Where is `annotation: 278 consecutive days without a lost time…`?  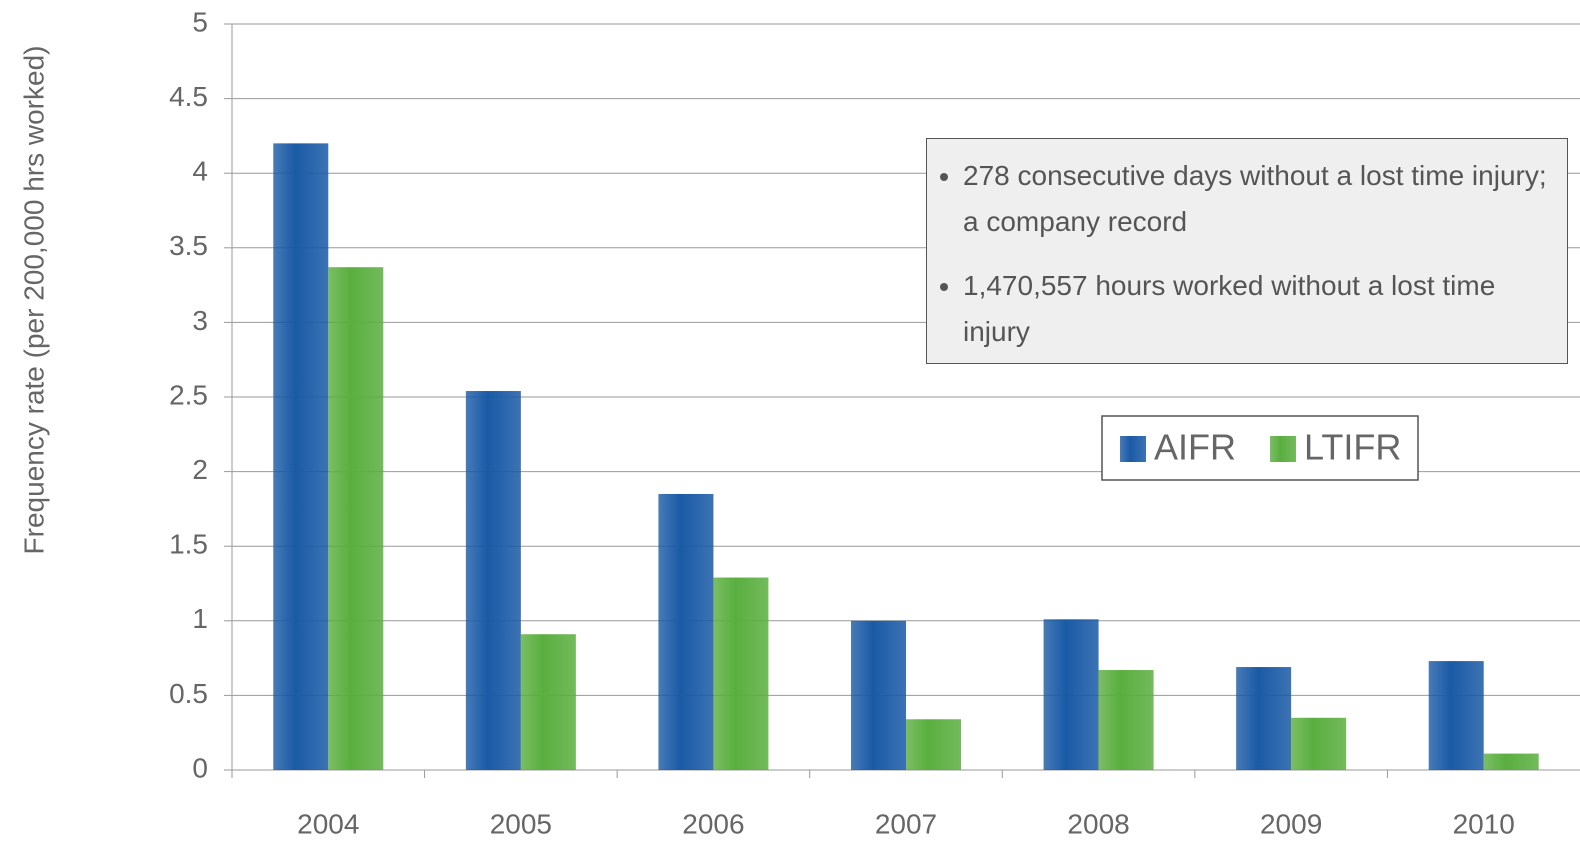 annotation: 278 consecutive days without a lost time… is located at coordinates (1255, 199).